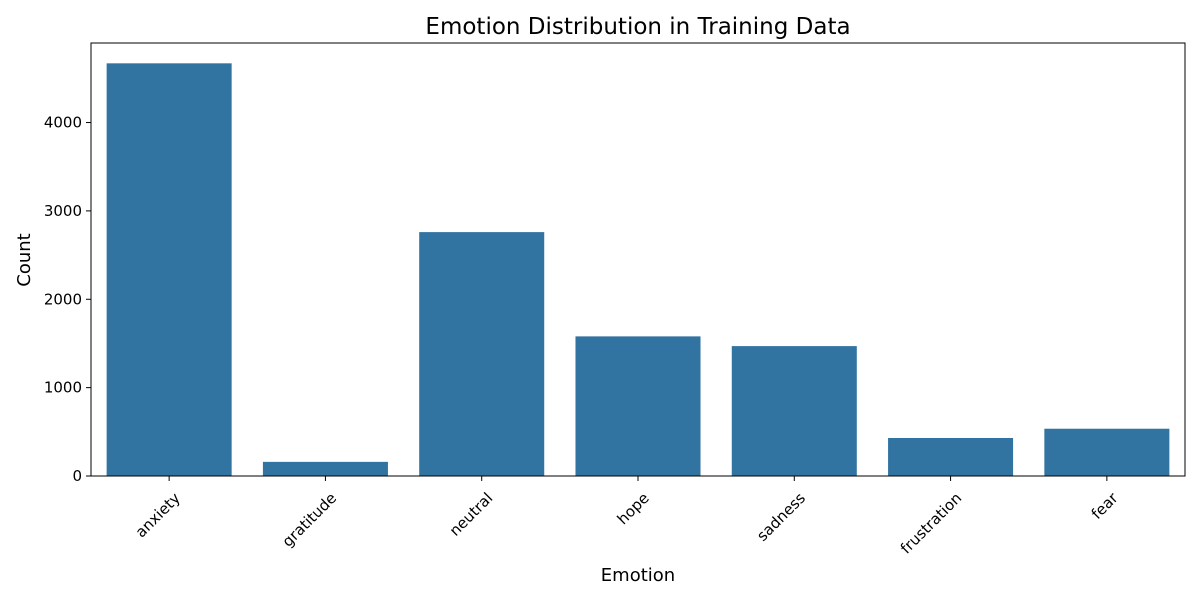  What do you see at coordinates (325, 468) in the screenshot?
I see `bar-gratitude` at bounding box center [325, 468].